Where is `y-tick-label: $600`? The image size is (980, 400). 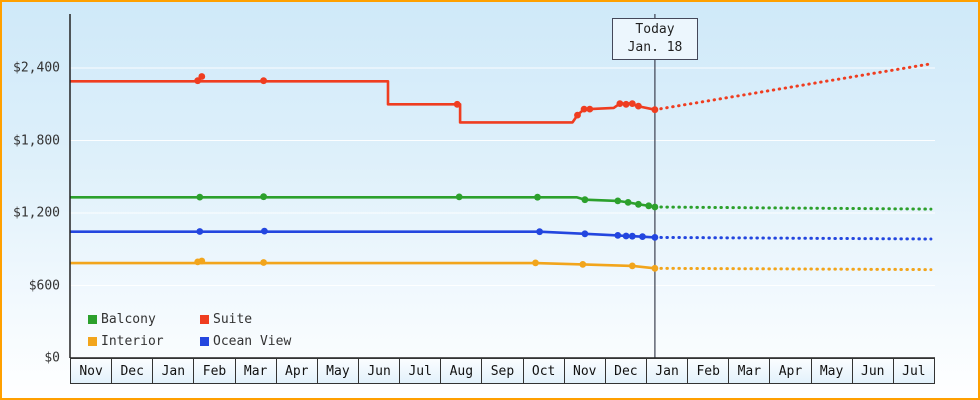
y-tick-label: $600 is located at coordinates (44, 285).